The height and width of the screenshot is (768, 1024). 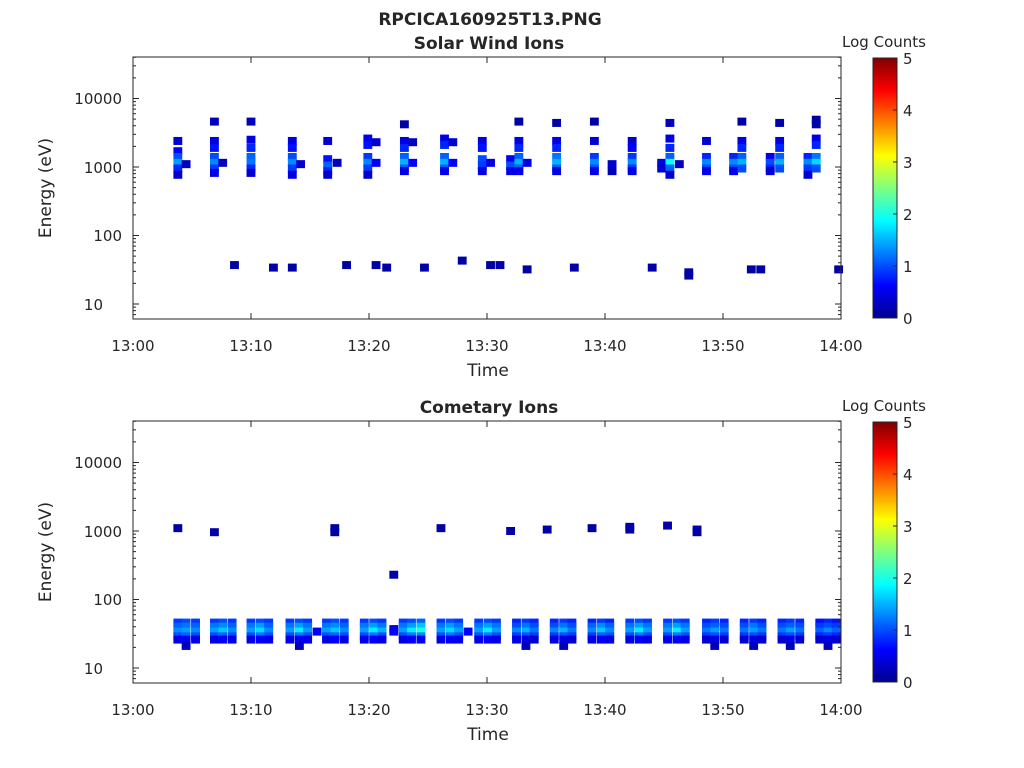 What do you see at coordinates (98, 99) in the screenshot?
I see `y-tick-label: 10000` at bounding box center [98, 99].